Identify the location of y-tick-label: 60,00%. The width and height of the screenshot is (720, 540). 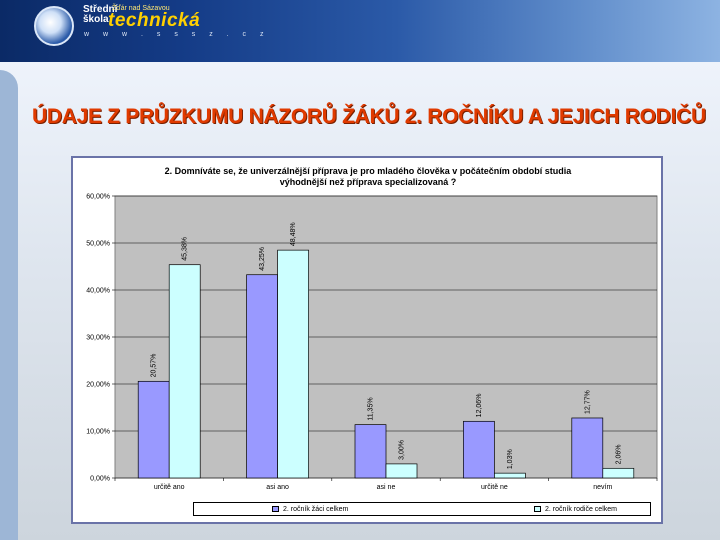
(98, 197).